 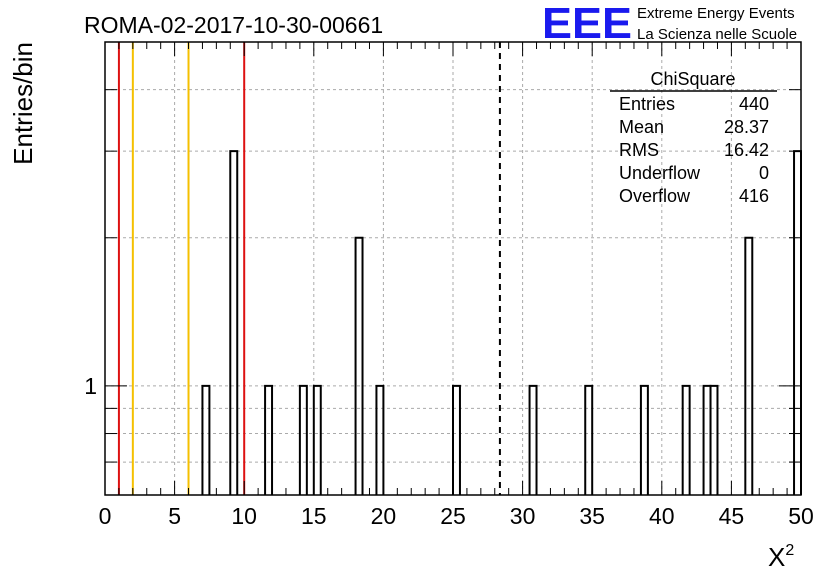 What do you see at coordinates (717, 34) in the screenshot?
I see `logo-line-2: La Scienza nelle Scuole` at bounding box center [717, 34].